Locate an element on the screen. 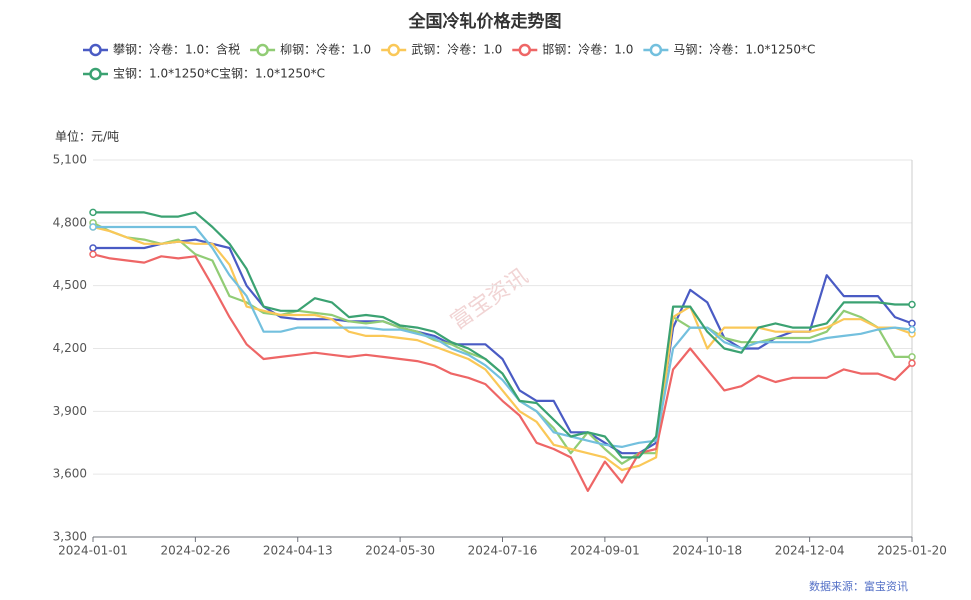  x-tick-label: 2024-12-04 is located at coordinates (810, 551).